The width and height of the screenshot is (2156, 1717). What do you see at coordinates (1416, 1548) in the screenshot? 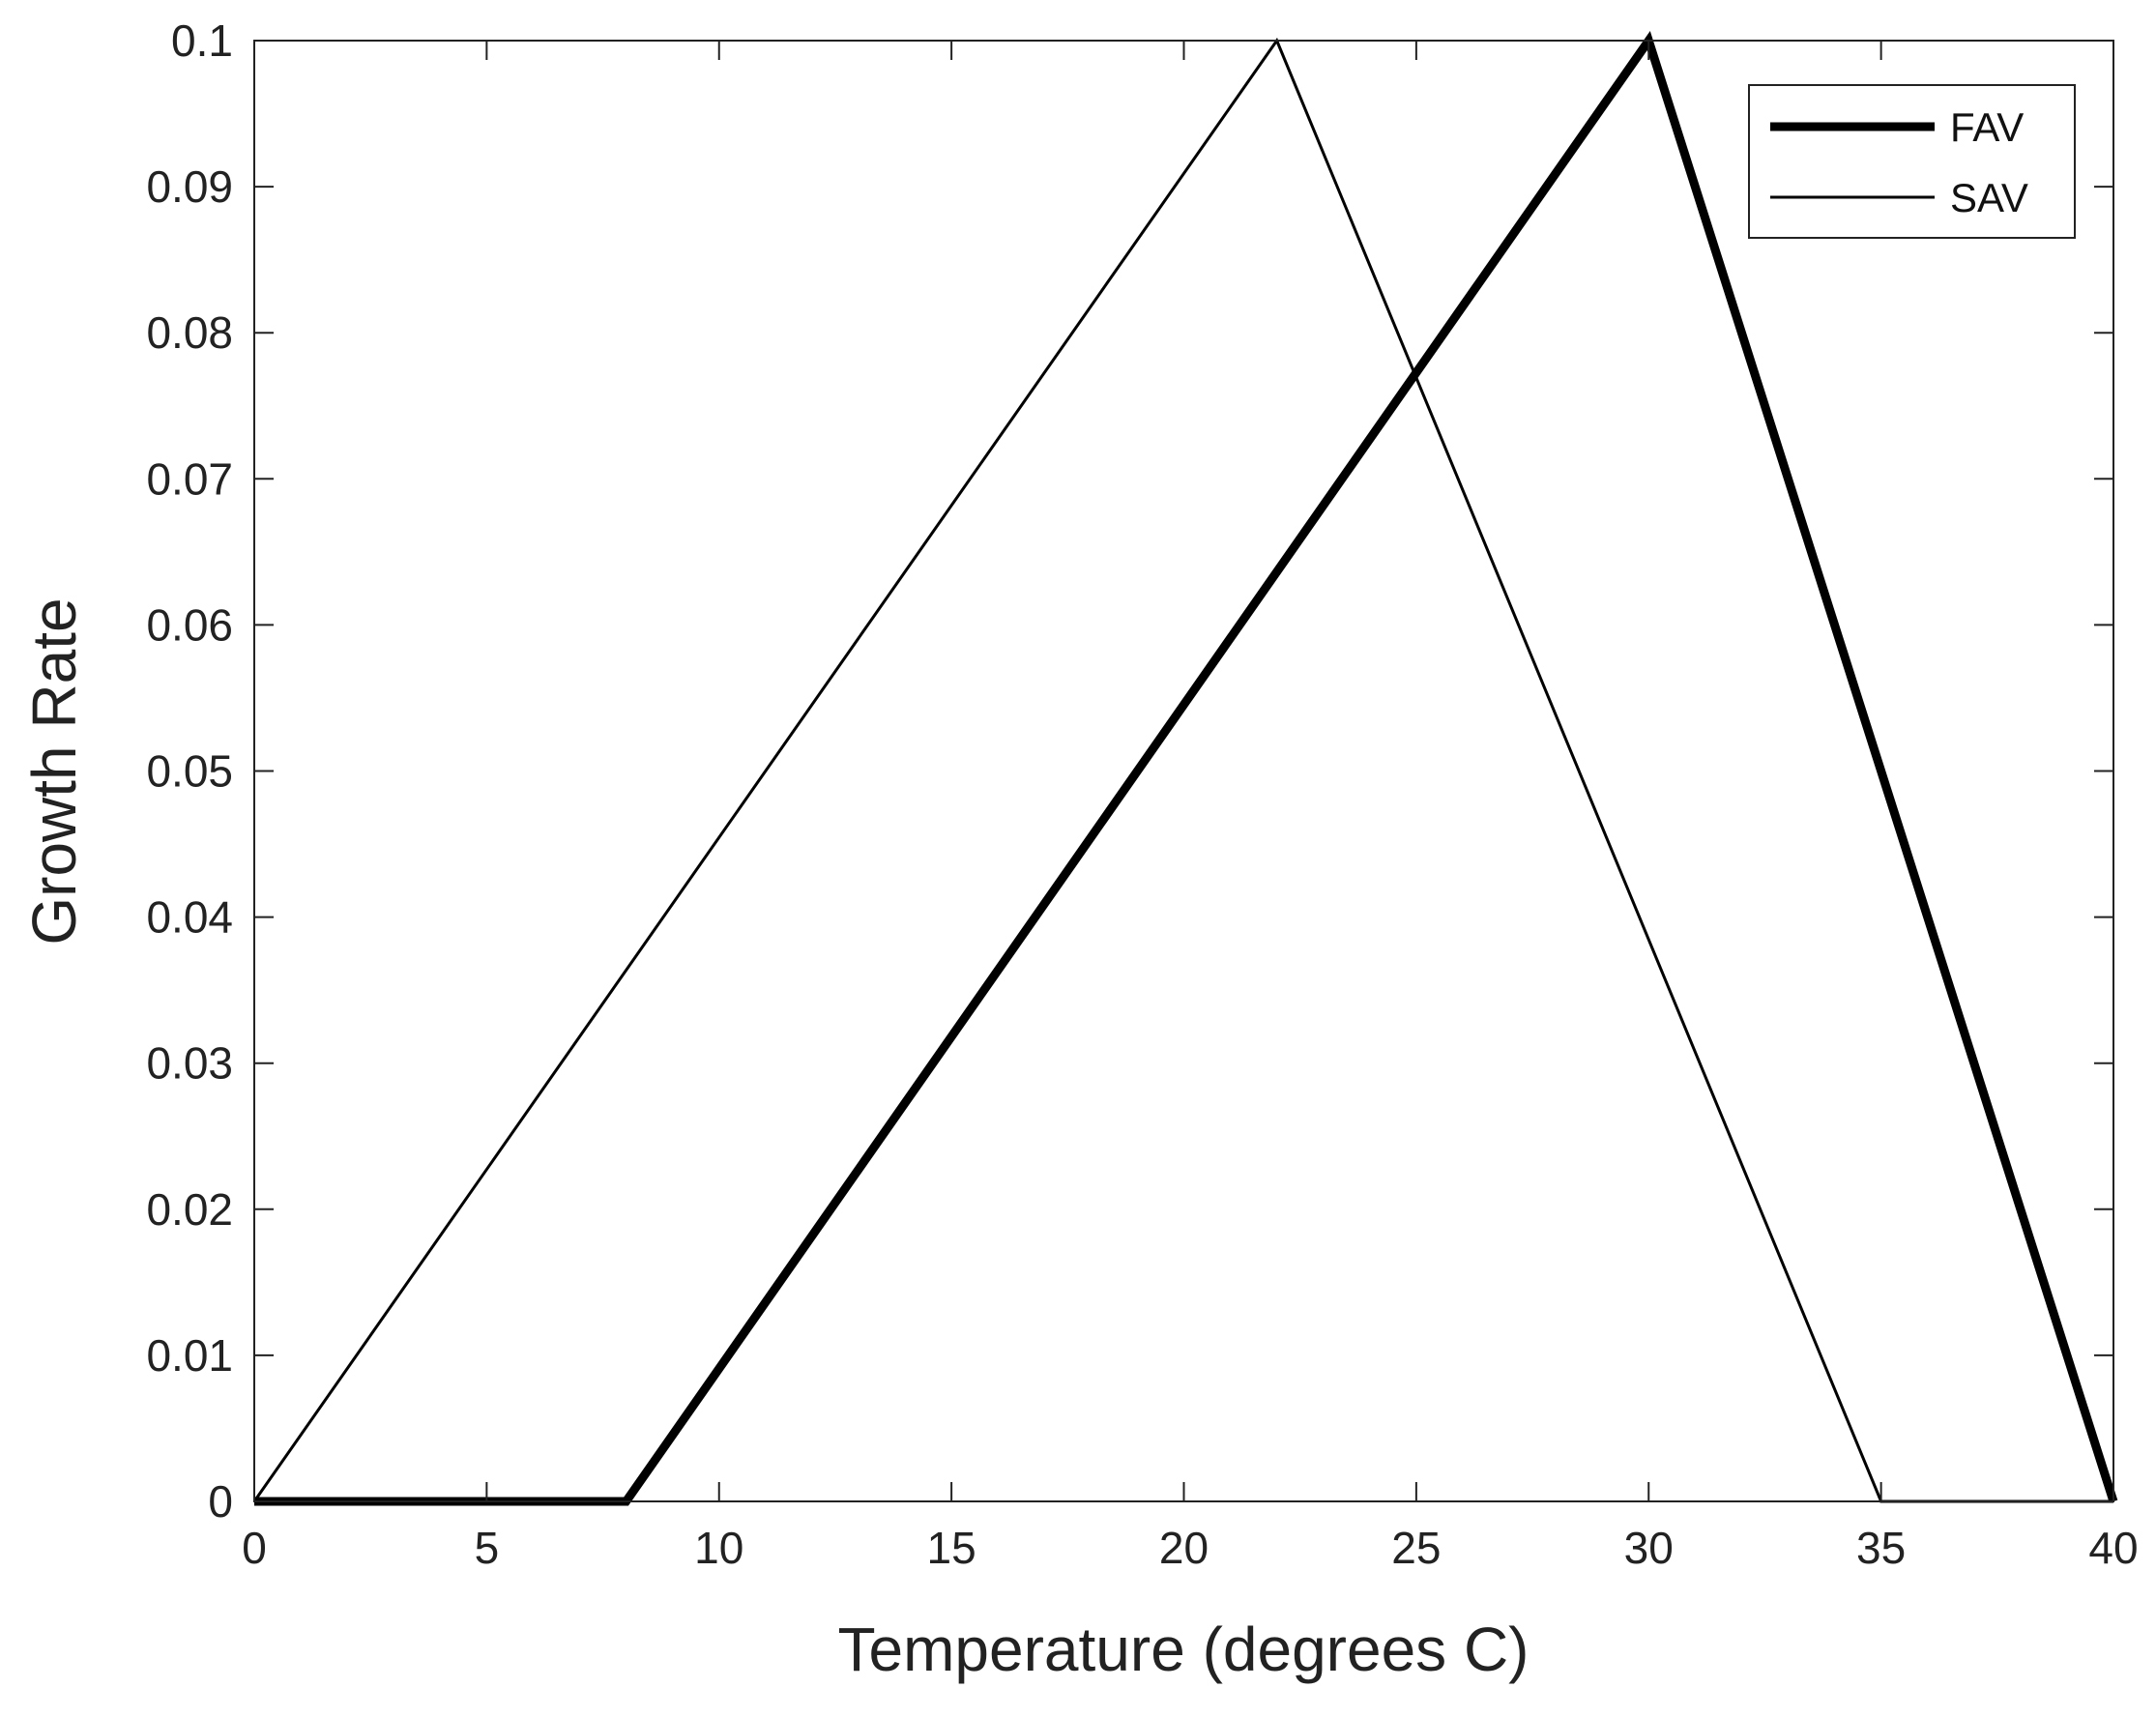
I see `x-tick-label: 25` at bounding box center [1416, 1548].